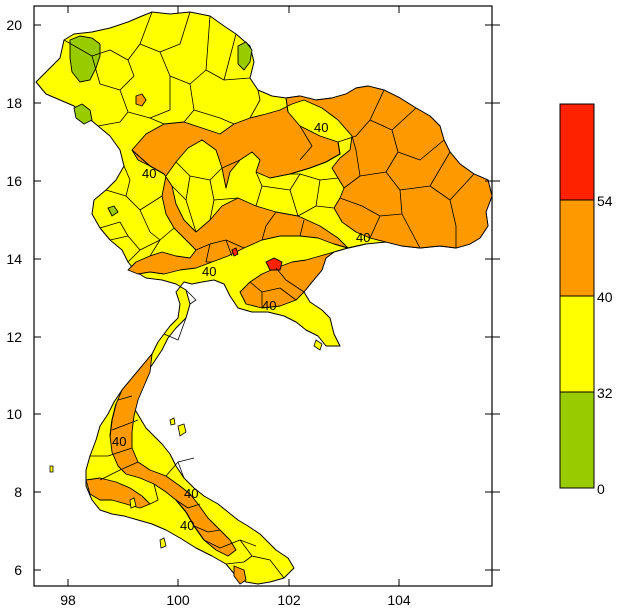 The height and width of the screenshot is (610, 620). What do you see at coordinates (577, 152) in the screenshot?
I see `legend-band-54-up` at bounding box center [577, 152].